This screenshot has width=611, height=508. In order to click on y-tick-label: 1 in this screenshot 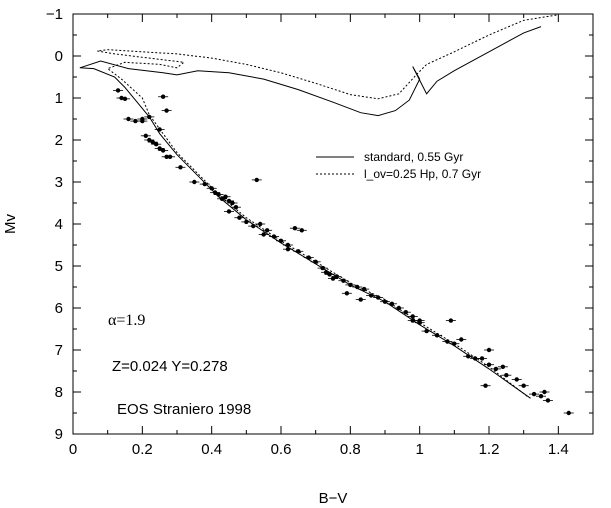, I will do `click(59, 98)`.